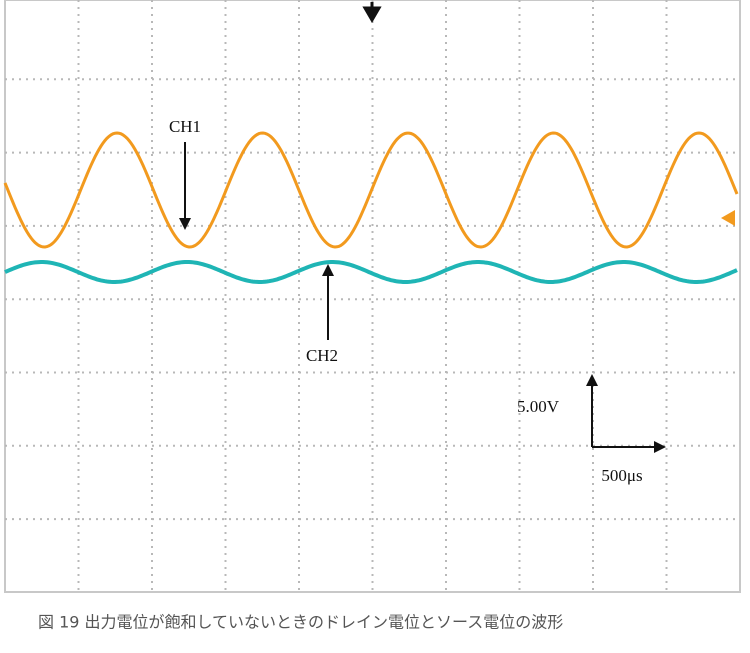 The image size is (750, 653). I want to click on ch1-arrow-head, so click(185, 224).